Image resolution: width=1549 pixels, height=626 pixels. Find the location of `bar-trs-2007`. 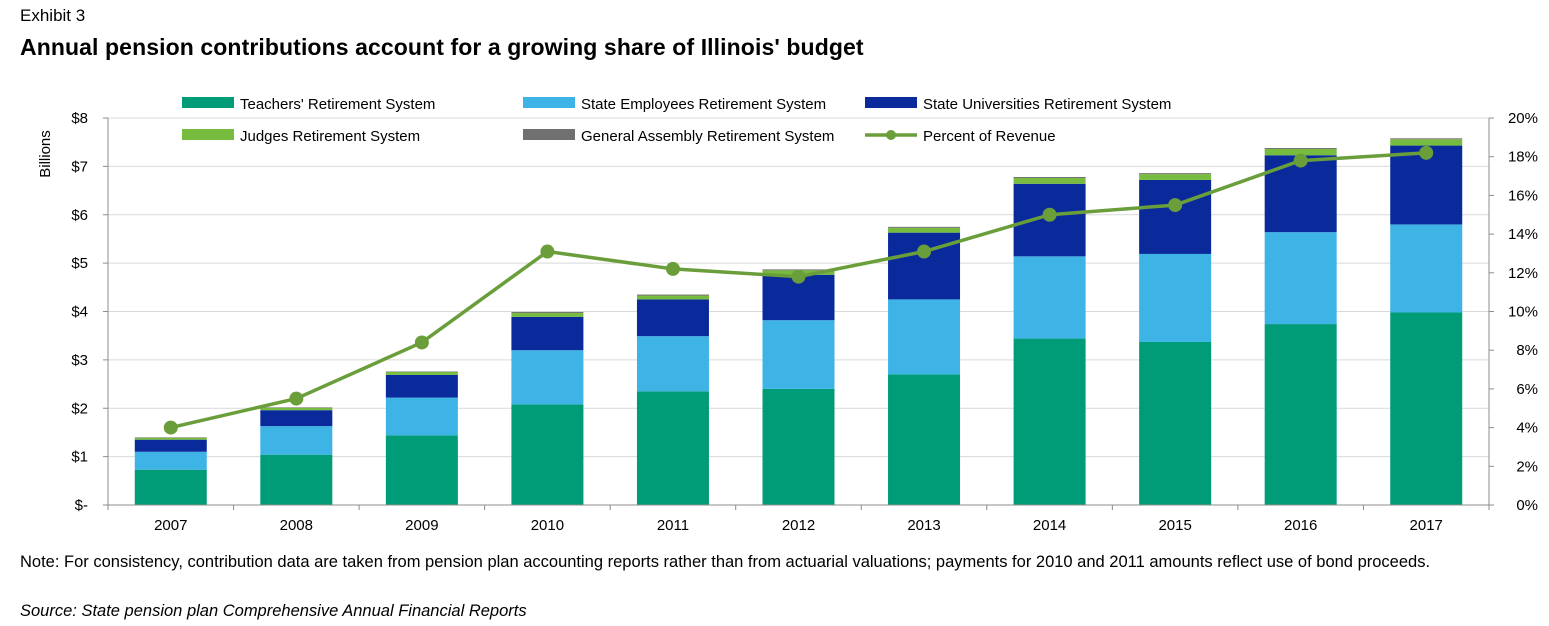

bar-trs-2007 is located at coordinates (170, 487).